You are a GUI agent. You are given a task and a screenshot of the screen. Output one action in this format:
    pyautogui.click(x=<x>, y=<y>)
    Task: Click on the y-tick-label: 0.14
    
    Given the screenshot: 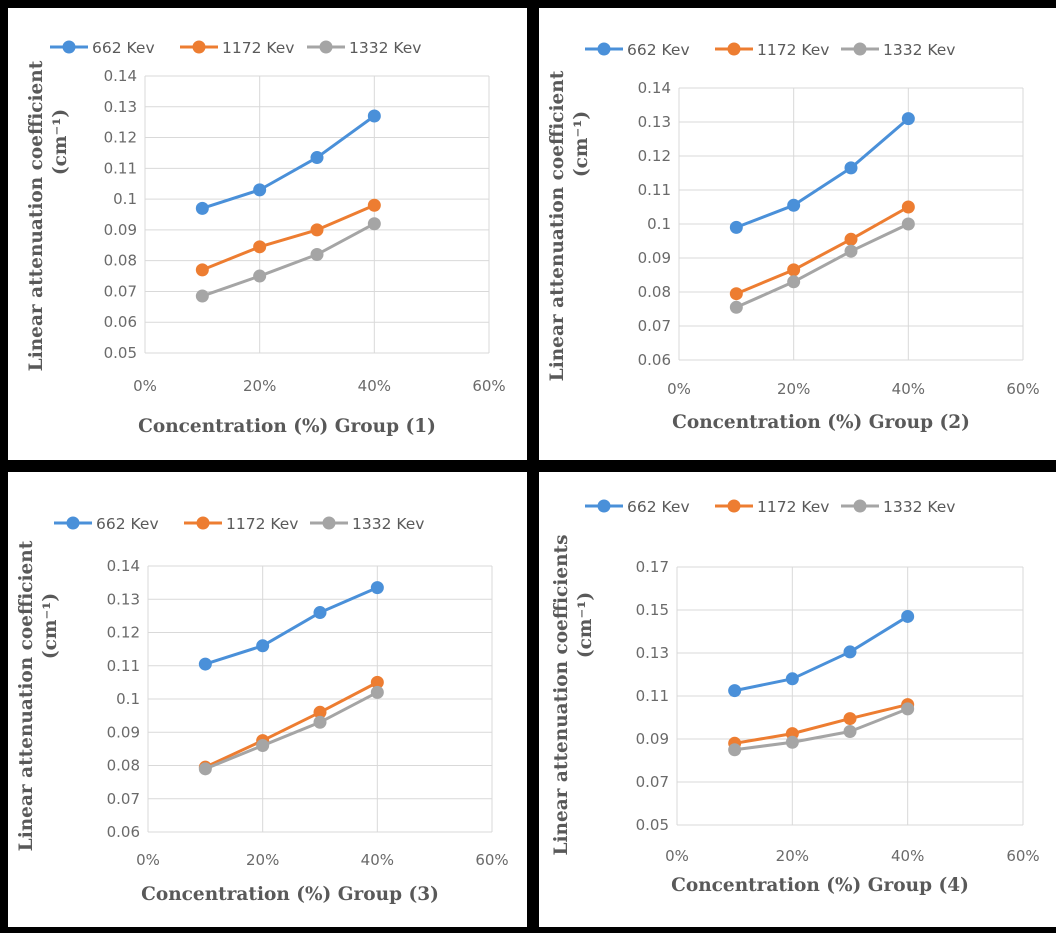 What is the action you would take?
    pyautogui.click(x=120, y=76)
    